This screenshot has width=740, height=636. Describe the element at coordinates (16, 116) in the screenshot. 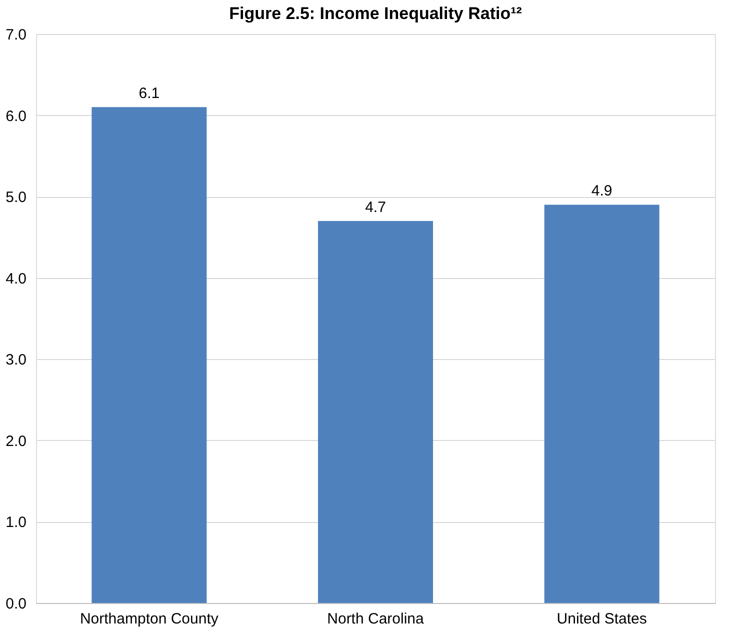

I see `y-tick-label: 6.0` at that location.